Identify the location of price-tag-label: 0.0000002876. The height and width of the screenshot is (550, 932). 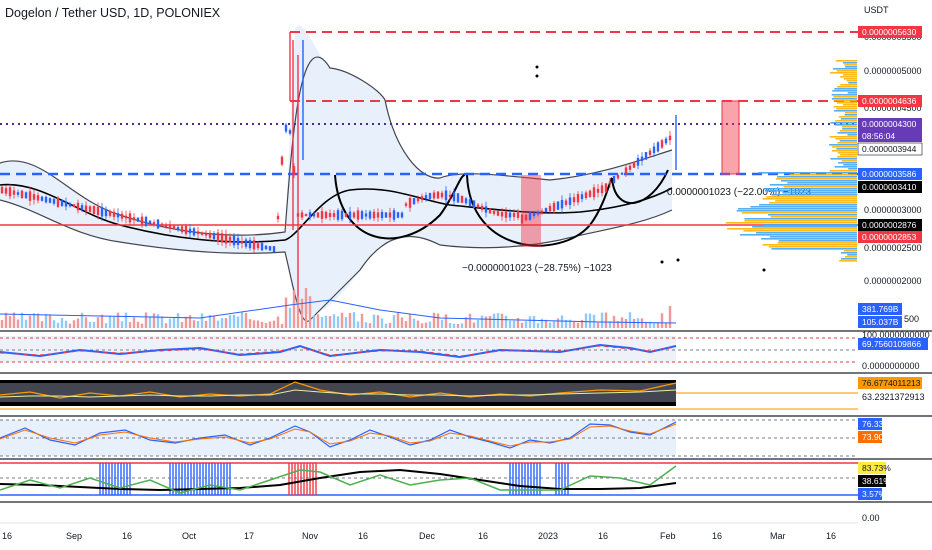
(889, 225).